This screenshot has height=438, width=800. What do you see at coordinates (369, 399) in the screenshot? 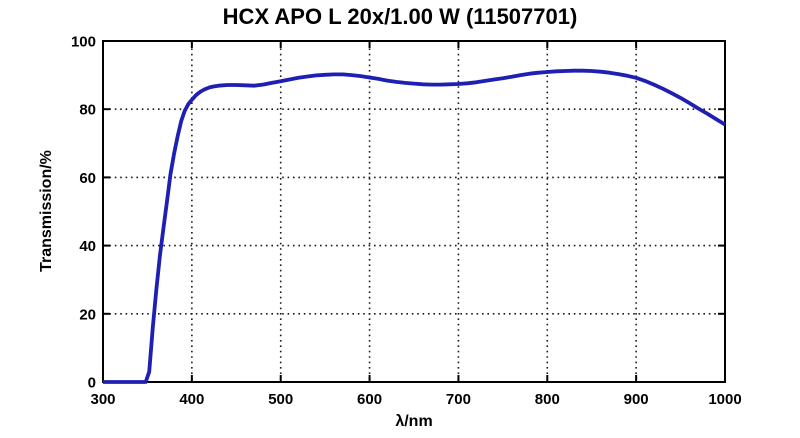
I see `x-tick-label: 600` at bounding box center [369, 399].